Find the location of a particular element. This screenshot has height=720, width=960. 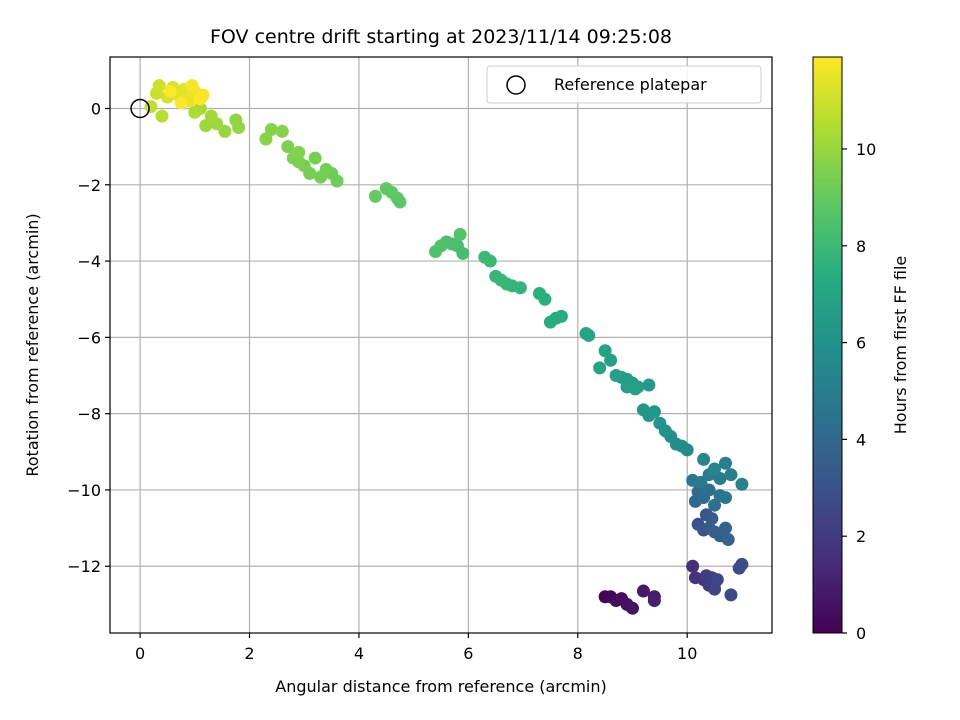

colorbar-tick-label: 0 is located at coordinates (861, 633).